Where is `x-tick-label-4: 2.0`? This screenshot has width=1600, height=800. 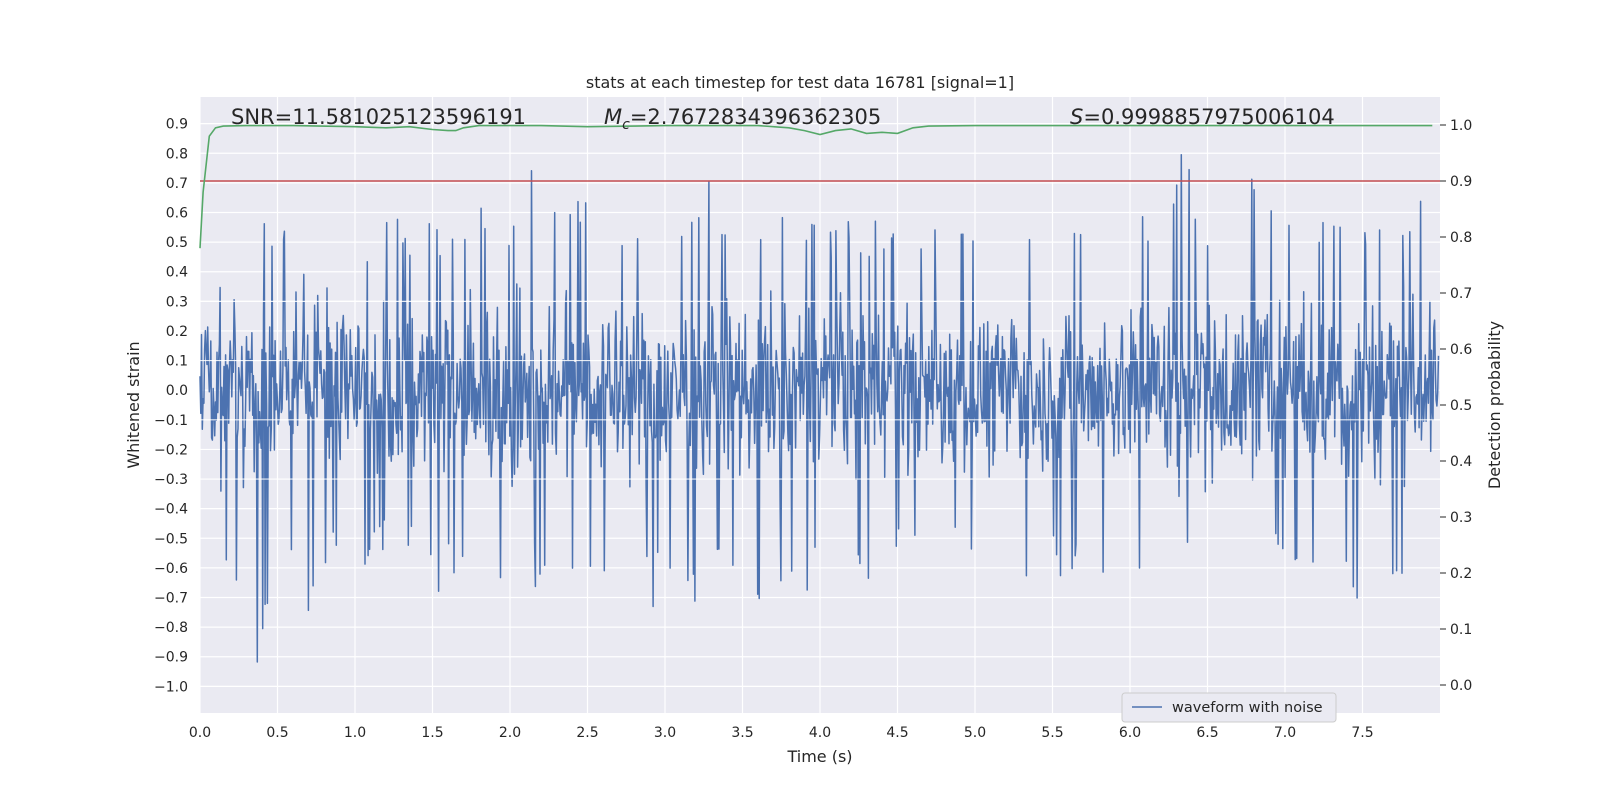 x-tick-label-4: 2.0 is located at coordinates (510, 733).